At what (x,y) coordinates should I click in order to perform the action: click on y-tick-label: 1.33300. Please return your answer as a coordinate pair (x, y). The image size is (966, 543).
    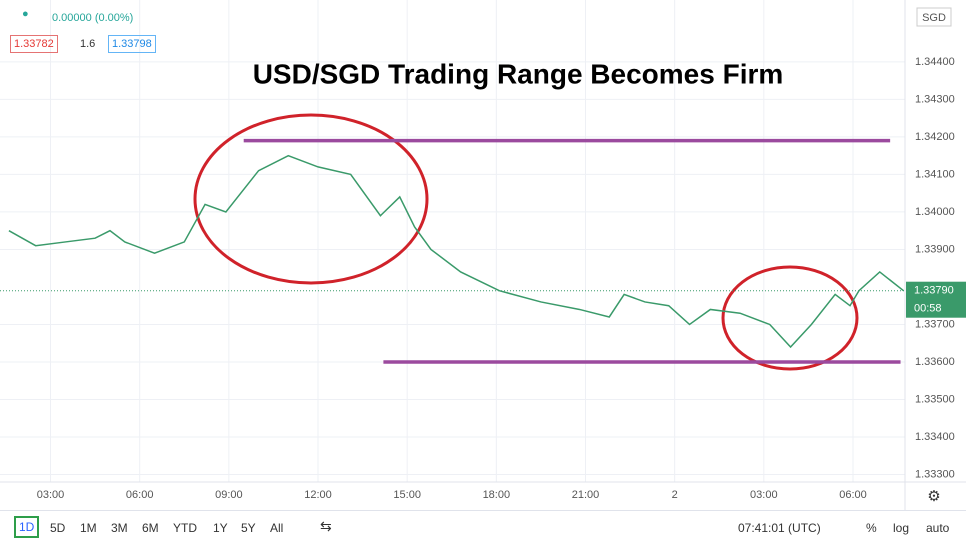
    Looking at the image, I should click on (935, 474).